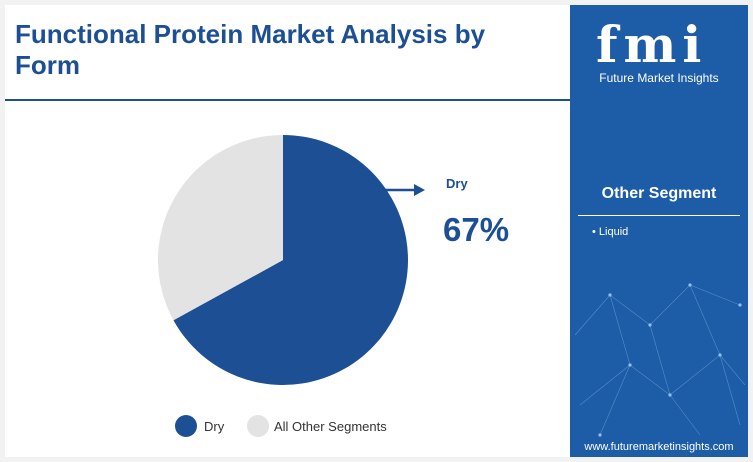  Describe the element at coordinates (476, 229) in the screenshot. I see `callout-value: 67%` at that location.